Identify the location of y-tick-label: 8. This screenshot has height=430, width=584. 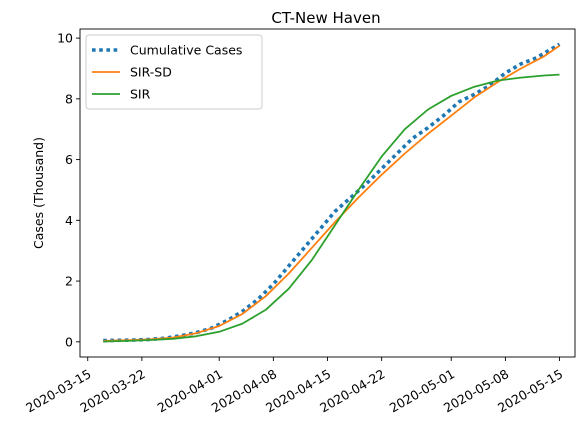
(69, 98).